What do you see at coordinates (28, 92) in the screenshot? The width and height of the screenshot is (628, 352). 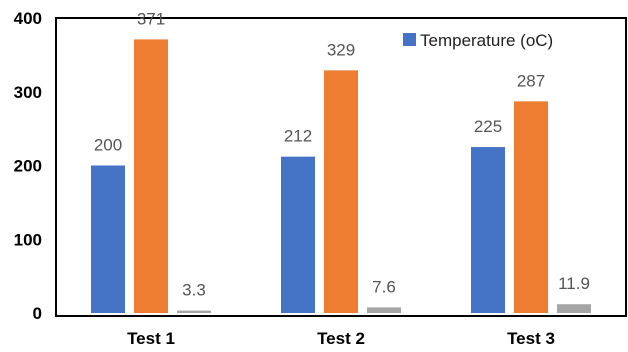 I see `y-tick-label: 300` at bounding box center [28, 92].